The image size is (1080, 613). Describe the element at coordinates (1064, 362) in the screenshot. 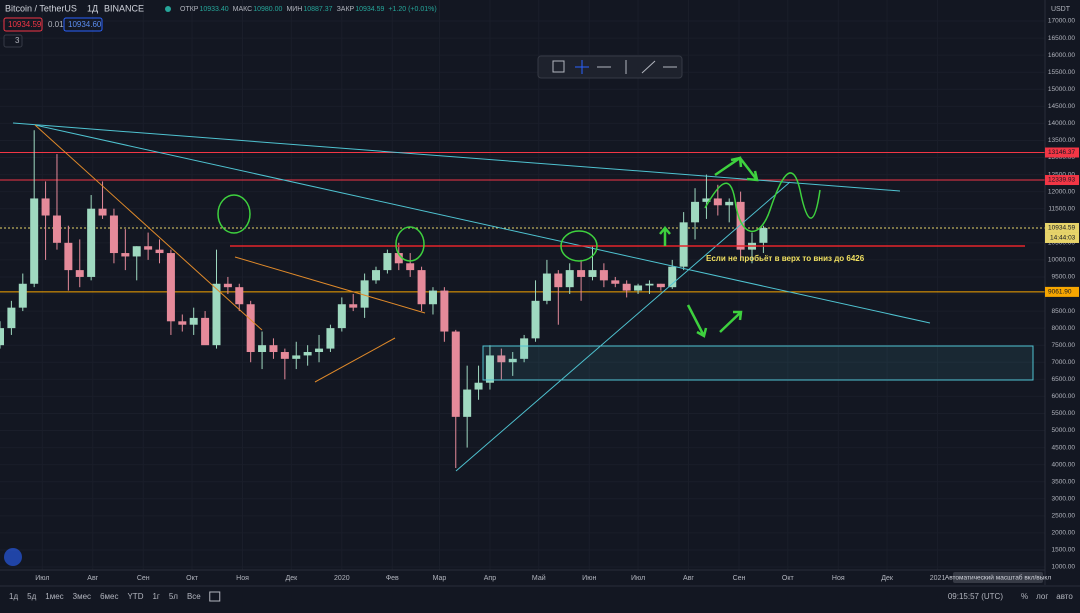

I see `y-tick-label: 7000.00` at that location.